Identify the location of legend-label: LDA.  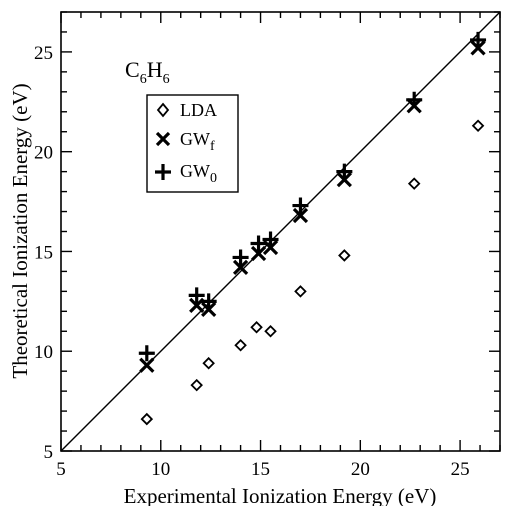
(198, 110).